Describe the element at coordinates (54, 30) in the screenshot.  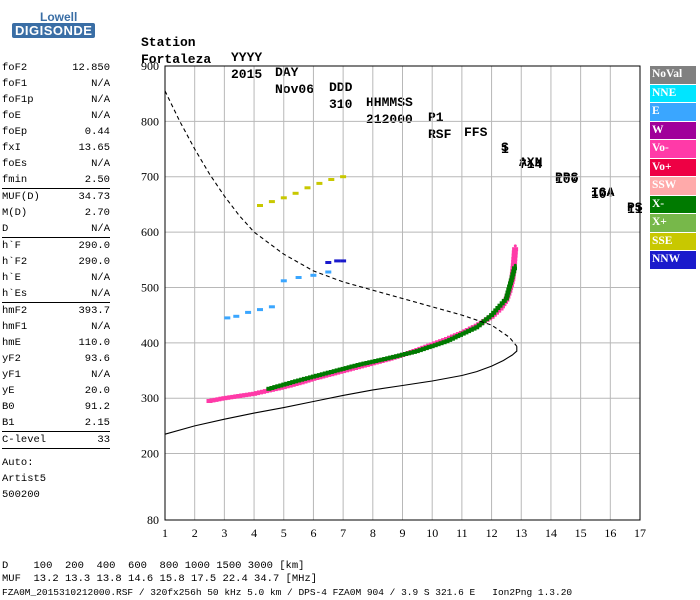
I see `logo-digisonde: DIGISONDE` at that location.